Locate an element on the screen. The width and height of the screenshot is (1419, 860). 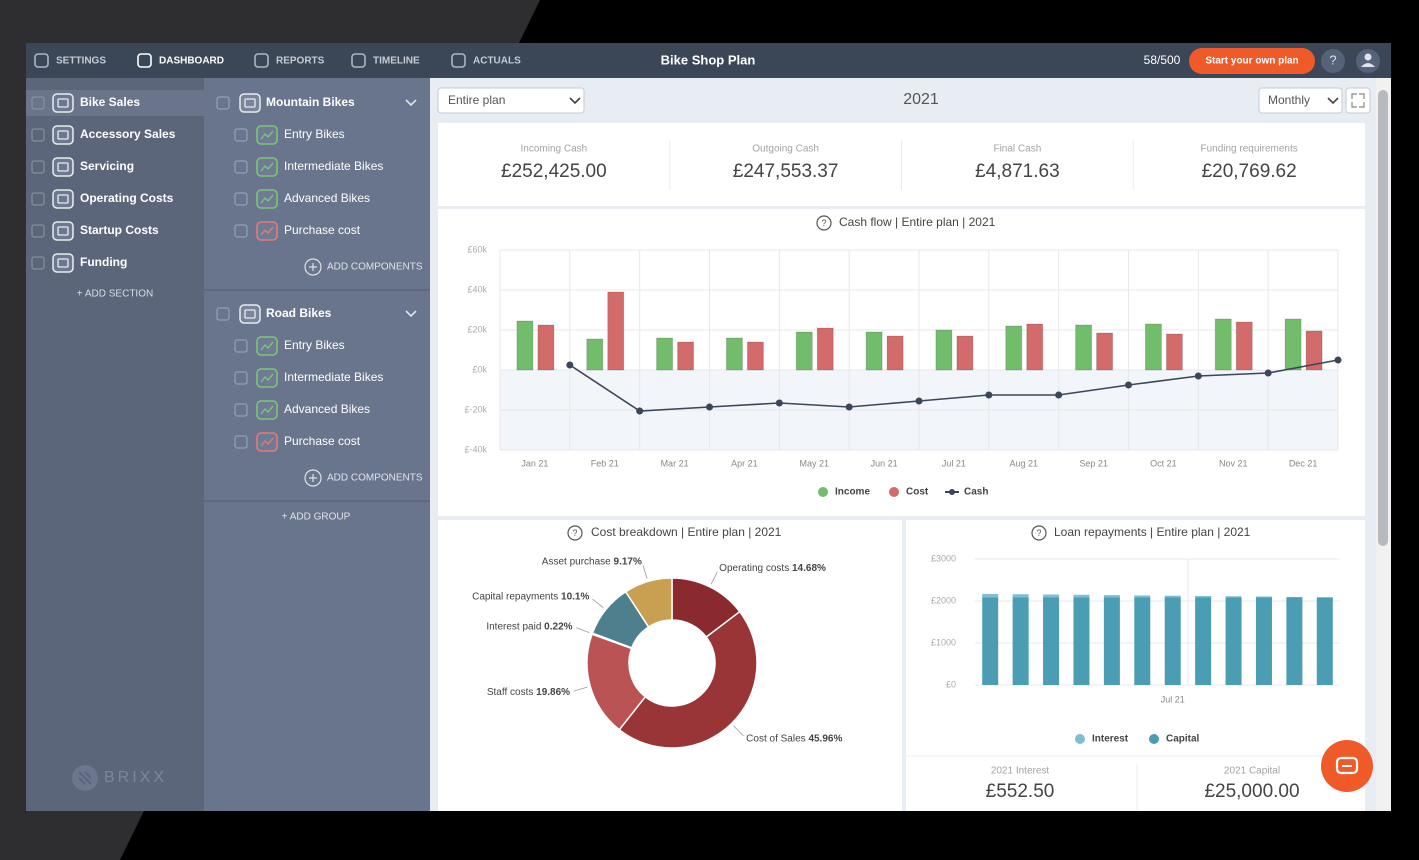
slice-value: 10.1% is located at coordinates (575, 596).